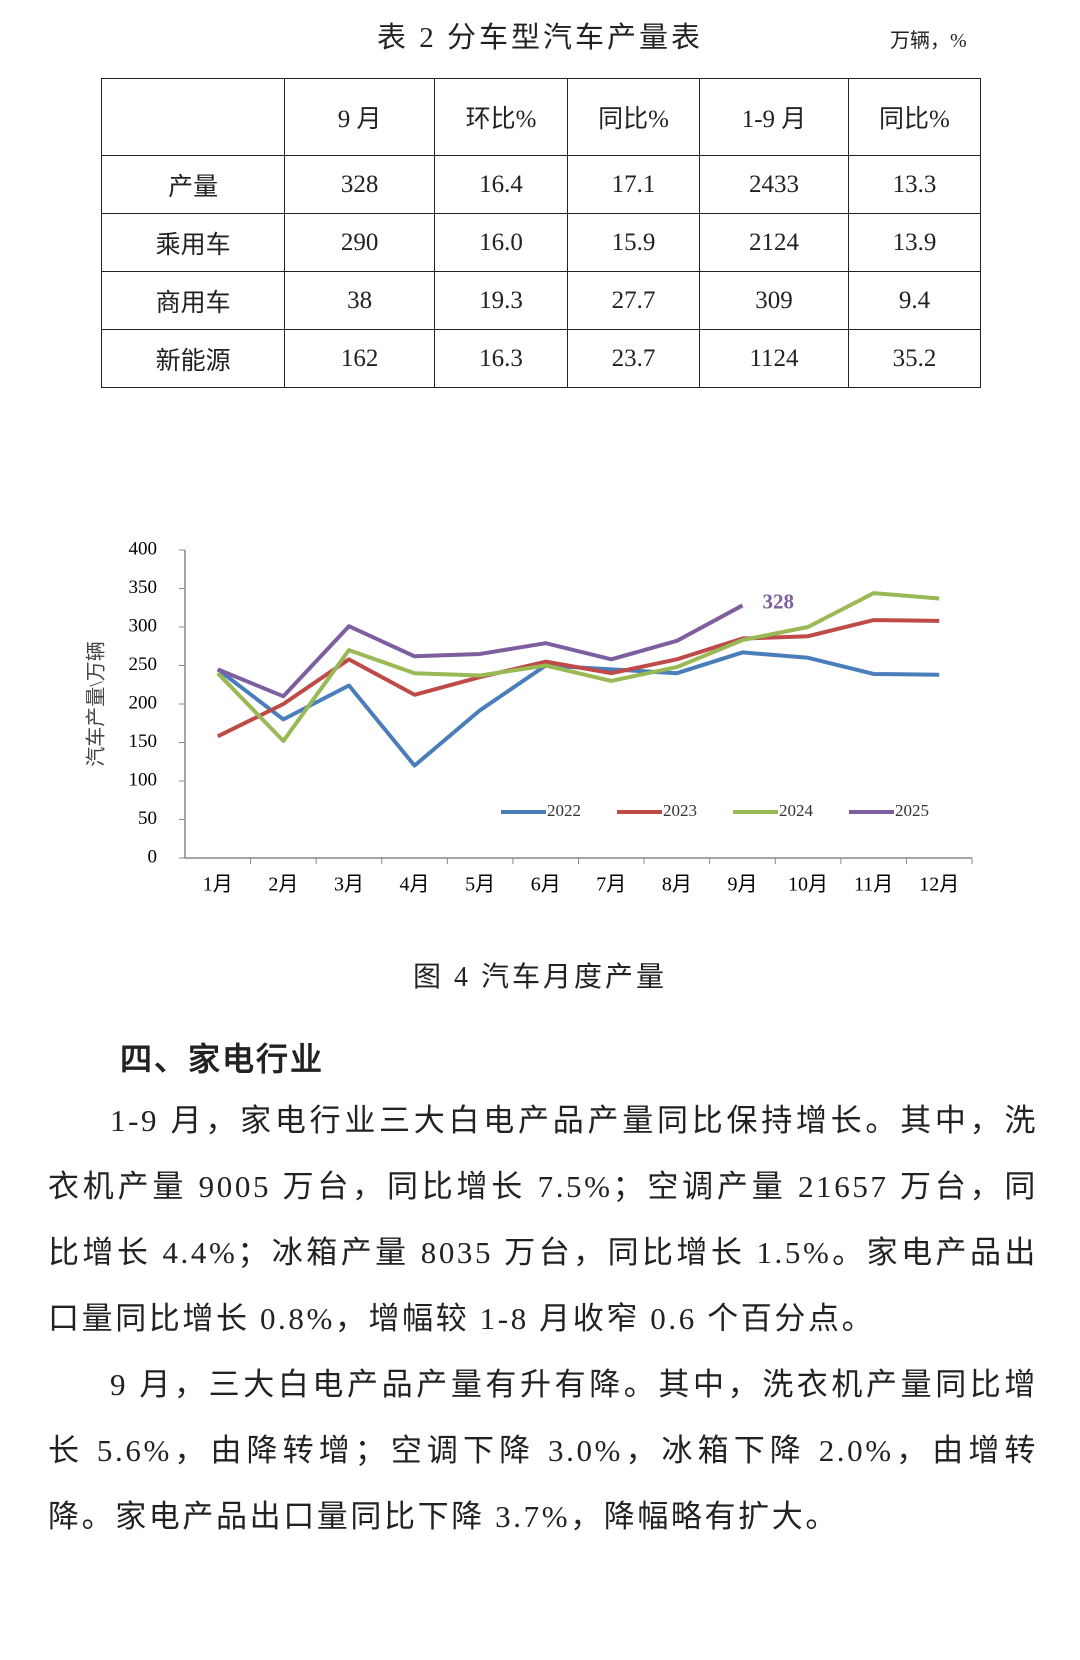 The image size is (1080, 1660). What do you see at coordinates (774, 300) in the screenshot?
I see `table-cell: 309` at bounding box center [774, 300].